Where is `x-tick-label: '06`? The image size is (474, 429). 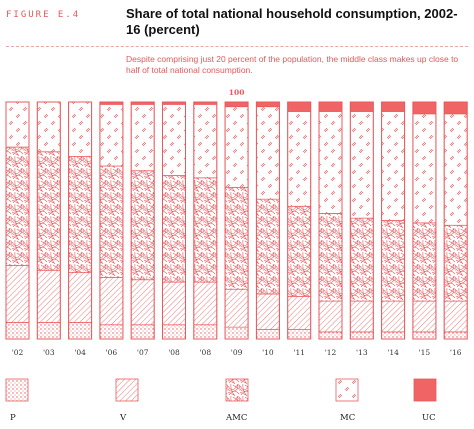 x-tick-label: '06 is located at coordinates (112, 352).